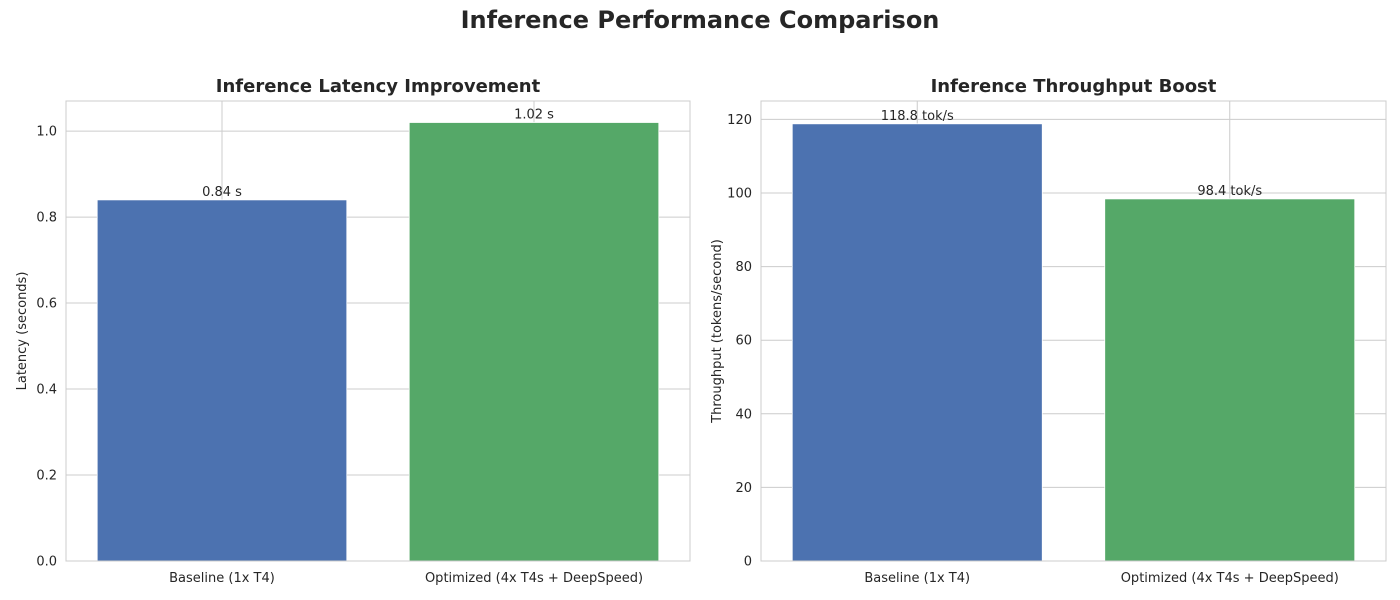 The image size is (1400, 600). Describe the element at coordinates (739, 120) in the screenshot. I see `y-tick-label: 120` at that location.